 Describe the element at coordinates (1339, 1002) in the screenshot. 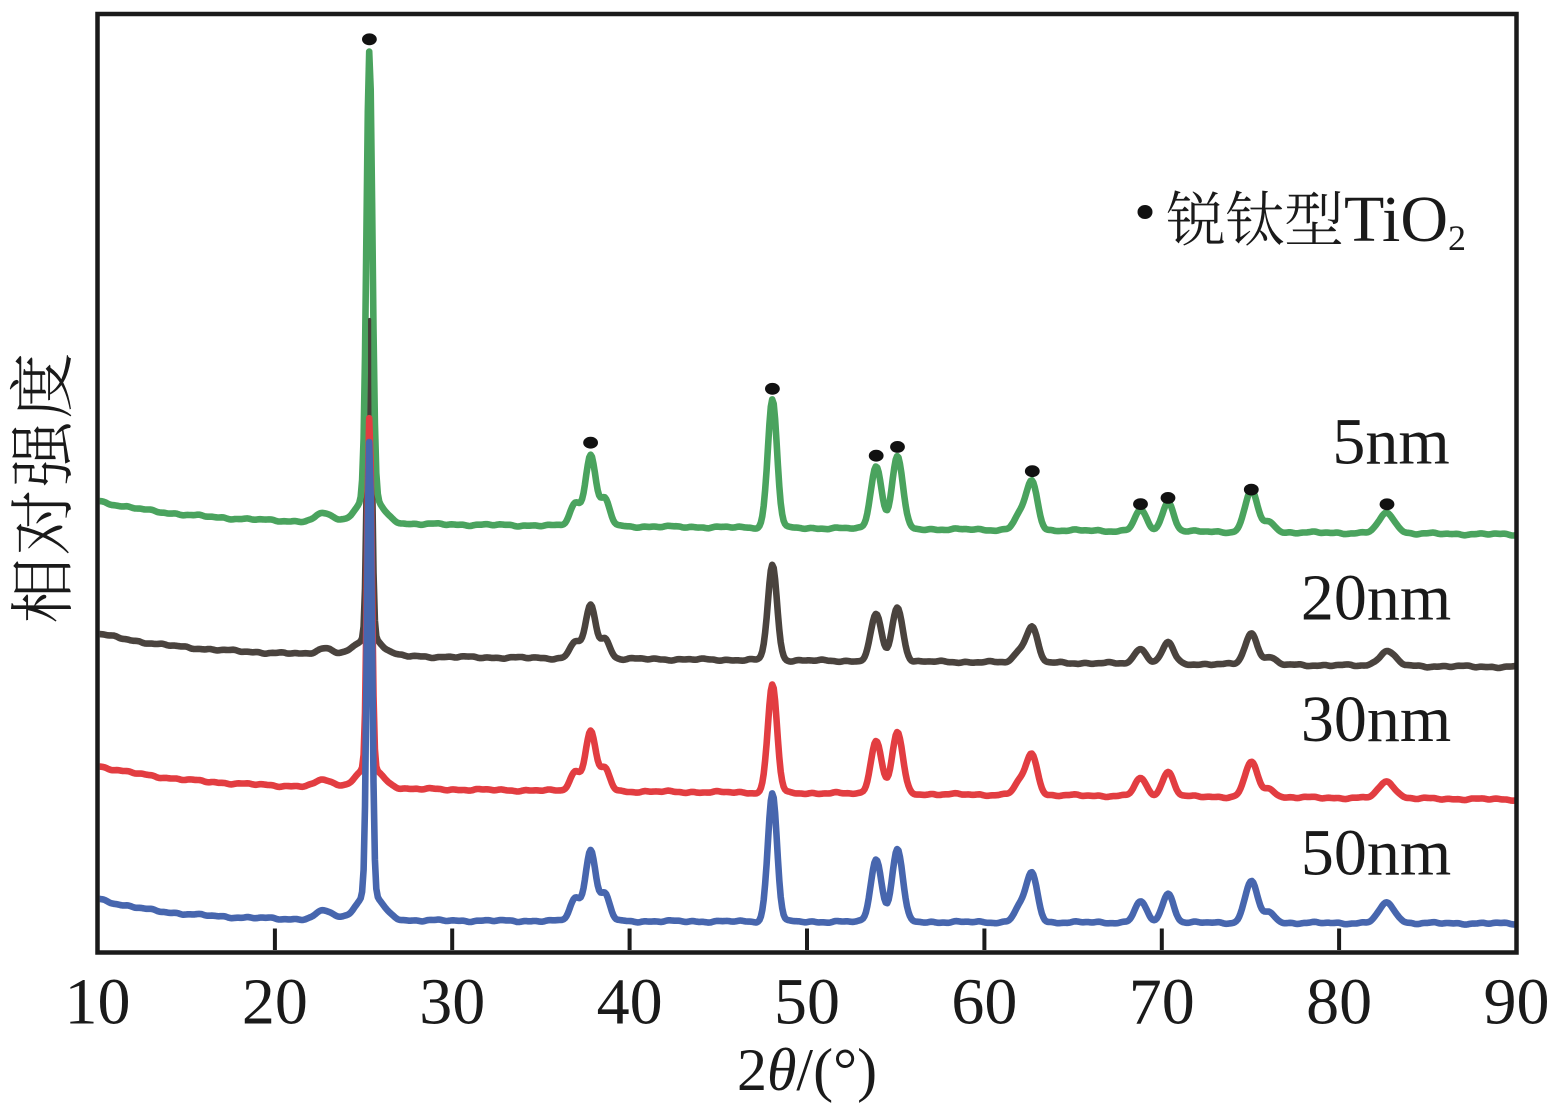

I see `svg-text: 80` at that location.